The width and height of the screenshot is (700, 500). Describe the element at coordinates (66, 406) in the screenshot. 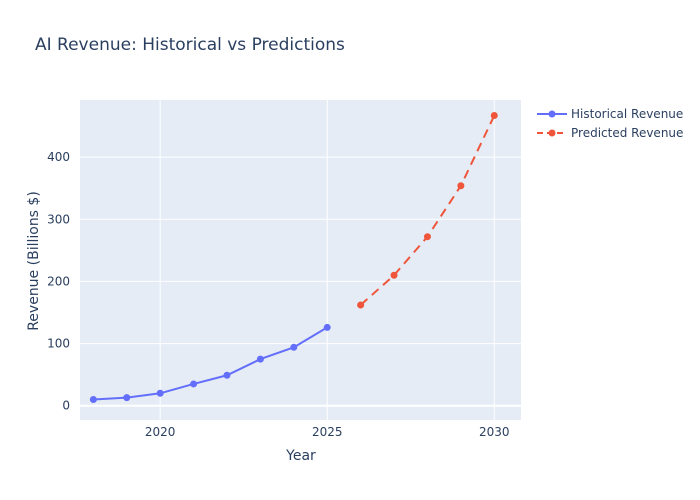

I see `y-tick-label: 0` at that location.